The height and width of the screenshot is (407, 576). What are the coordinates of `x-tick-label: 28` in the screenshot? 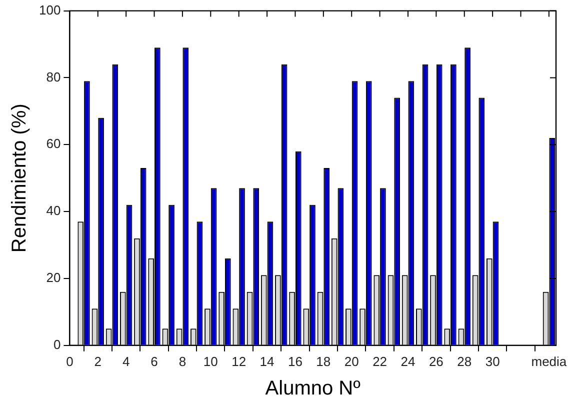 It's located at (464, 361).